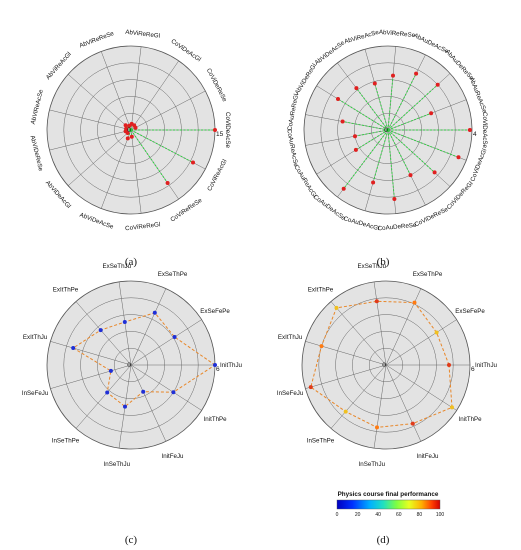 This screenshot has width=521, height=550. What do you see at coordinates (475, 134) in the screenshot?
I see `tick-label-max: 4` at bounding box center [475, 134].